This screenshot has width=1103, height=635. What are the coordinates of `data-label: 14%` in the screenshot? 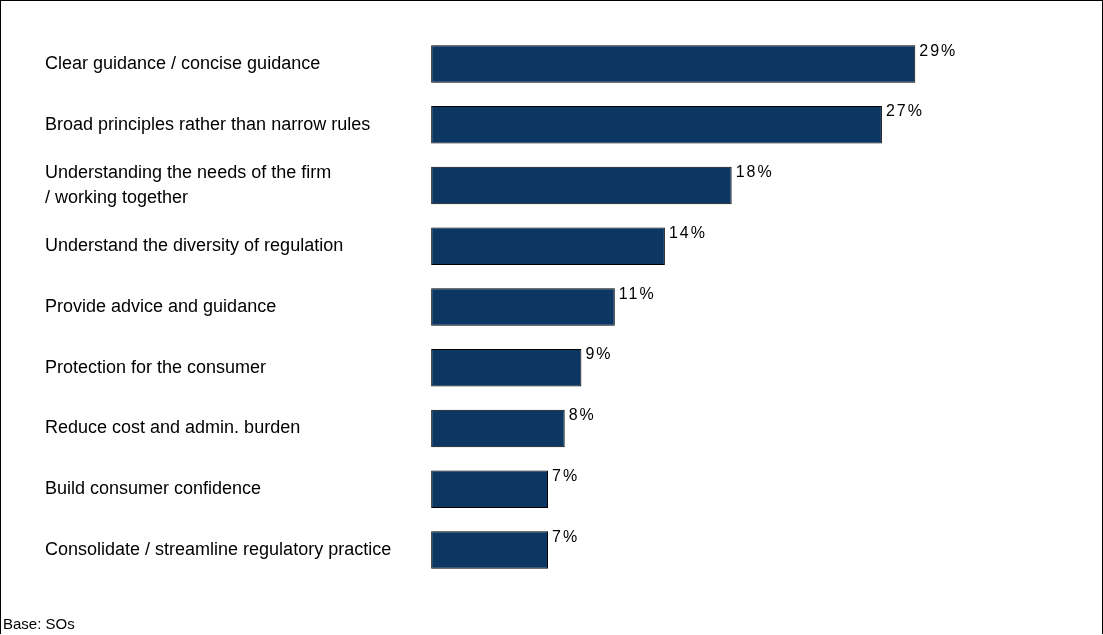 It's located at (687, 232).